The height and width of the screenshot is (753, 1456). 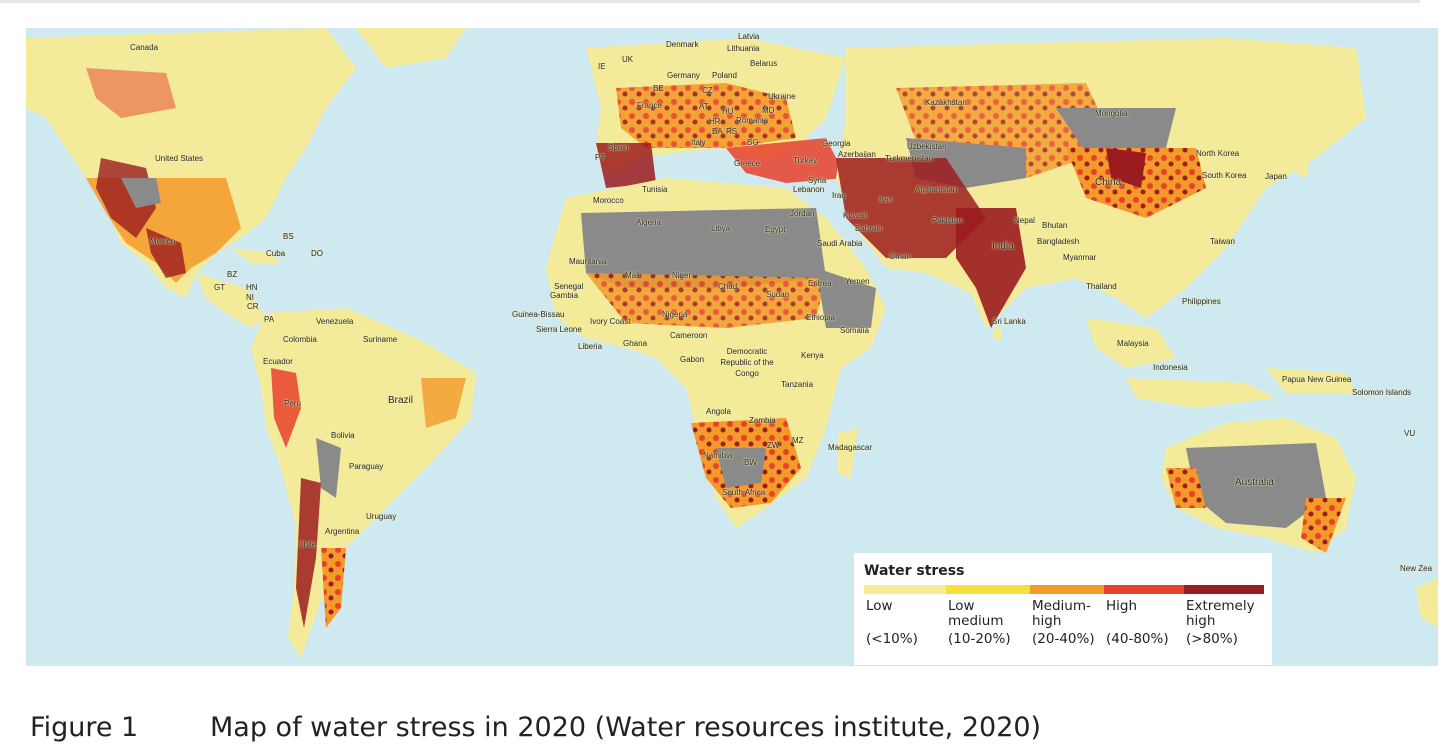 What do you see at coordinates (778, 294) in the screenshot?
I see `map-label: Sudan` at bounding box center [778, 294].